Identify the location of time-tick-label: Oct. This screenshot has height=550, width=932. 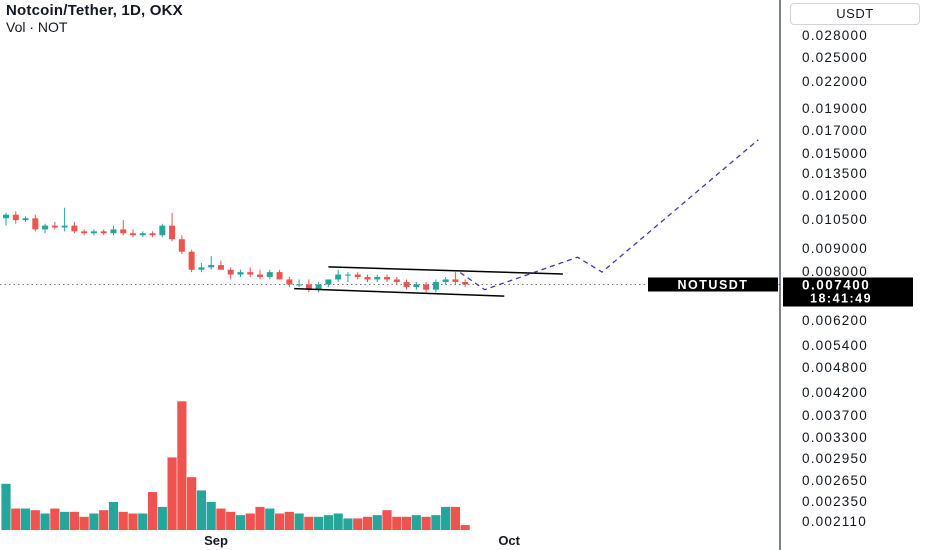
(509, 540).